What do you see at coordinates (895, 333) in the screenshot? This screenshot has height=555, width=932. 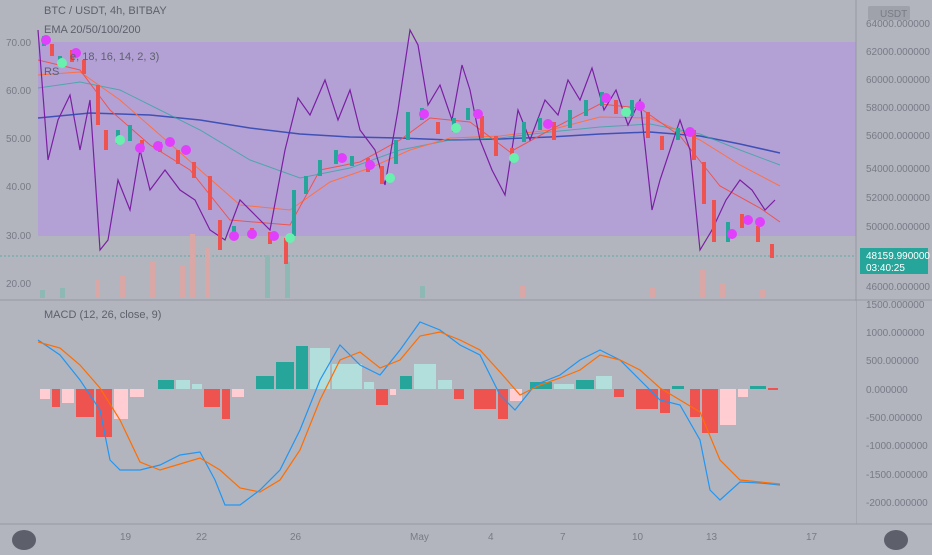 I see `macd-tick: 1000.000000` at bounding box center [895, 333].